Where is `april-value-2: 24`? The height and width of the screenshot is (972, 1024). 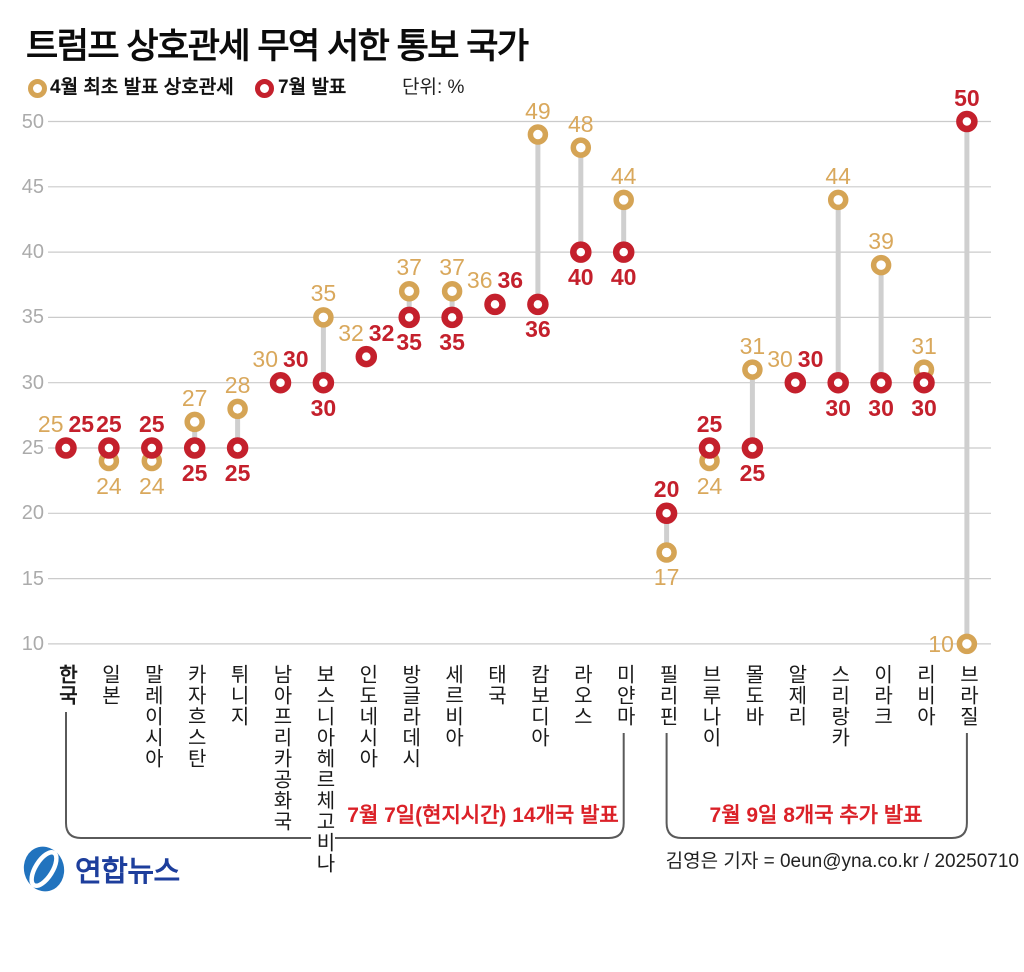 april-value-2: 24 is located at coordinates (152, 486).